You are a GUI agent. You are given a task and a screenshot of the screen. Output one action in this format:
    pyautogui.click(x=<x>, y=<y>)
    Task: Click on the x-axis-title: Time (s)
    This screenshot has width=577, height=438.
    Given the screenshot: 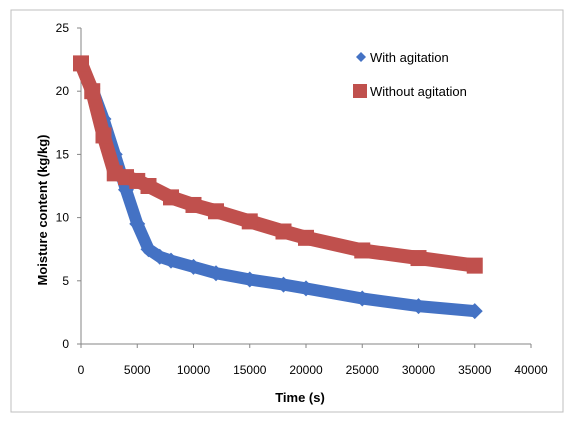 What is the action you would take?
    pyautogui.click(x=300, y=397)
    